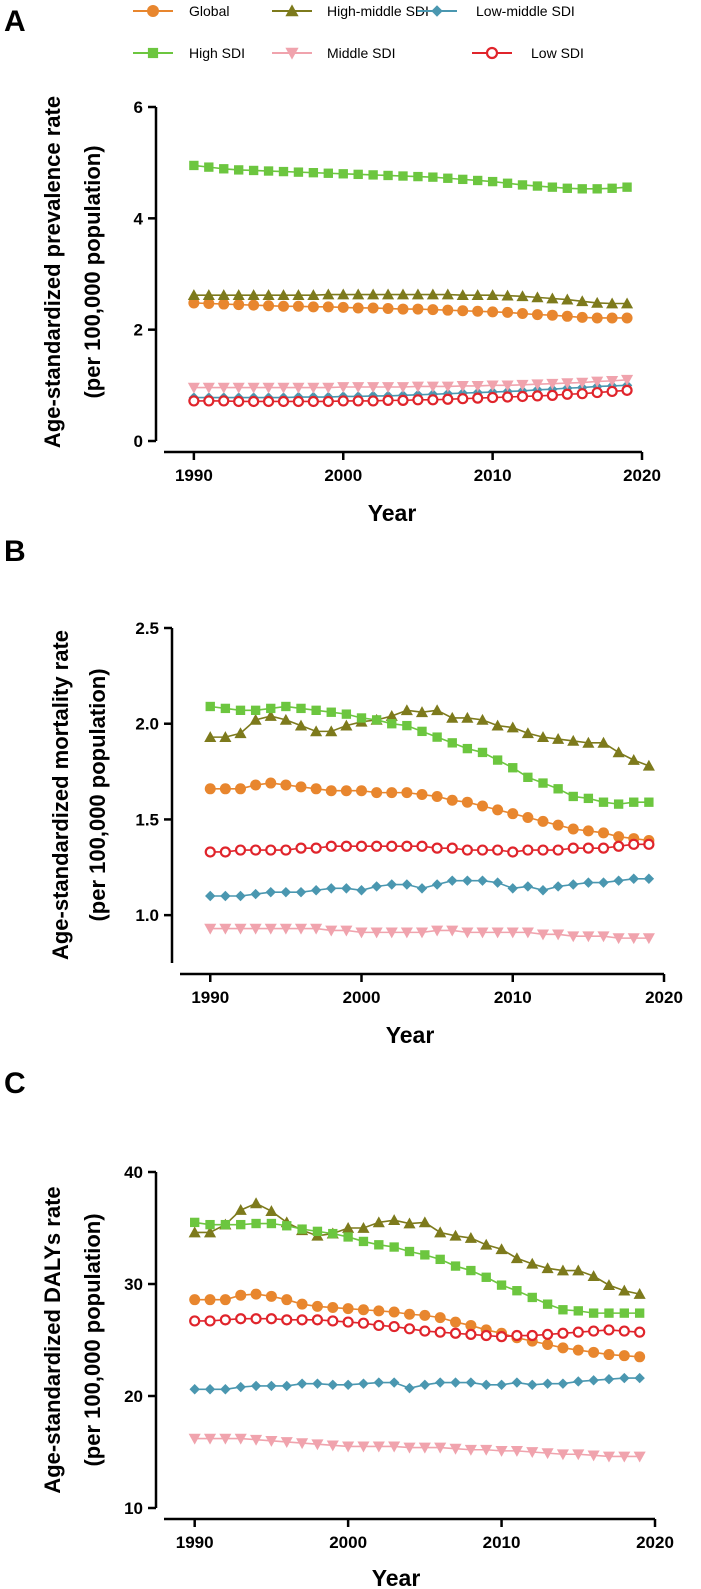 This screenshot has height=1589, width=701. I want to click on legend-label: Low SDI, so click(557, 53).